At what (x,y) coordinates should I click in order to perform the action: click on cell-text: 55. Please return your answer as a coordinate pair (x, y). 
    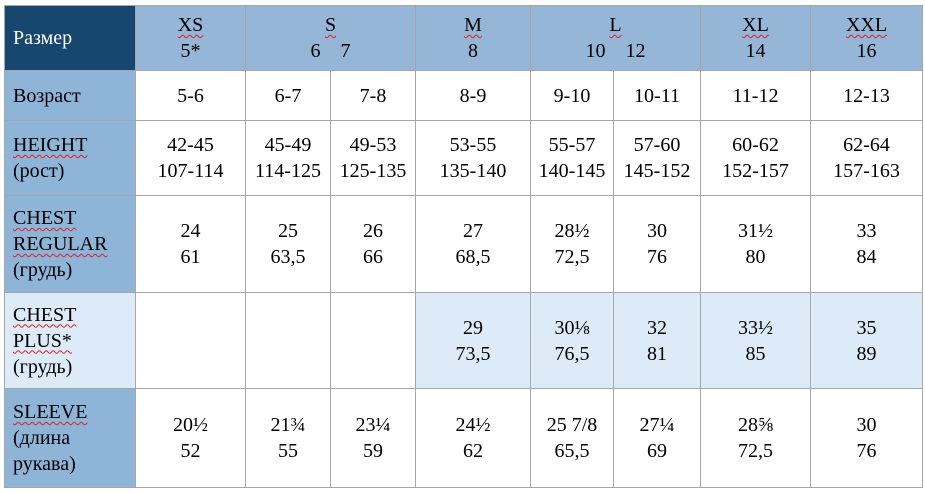
    Looking at the image, I should click on (288, 451).